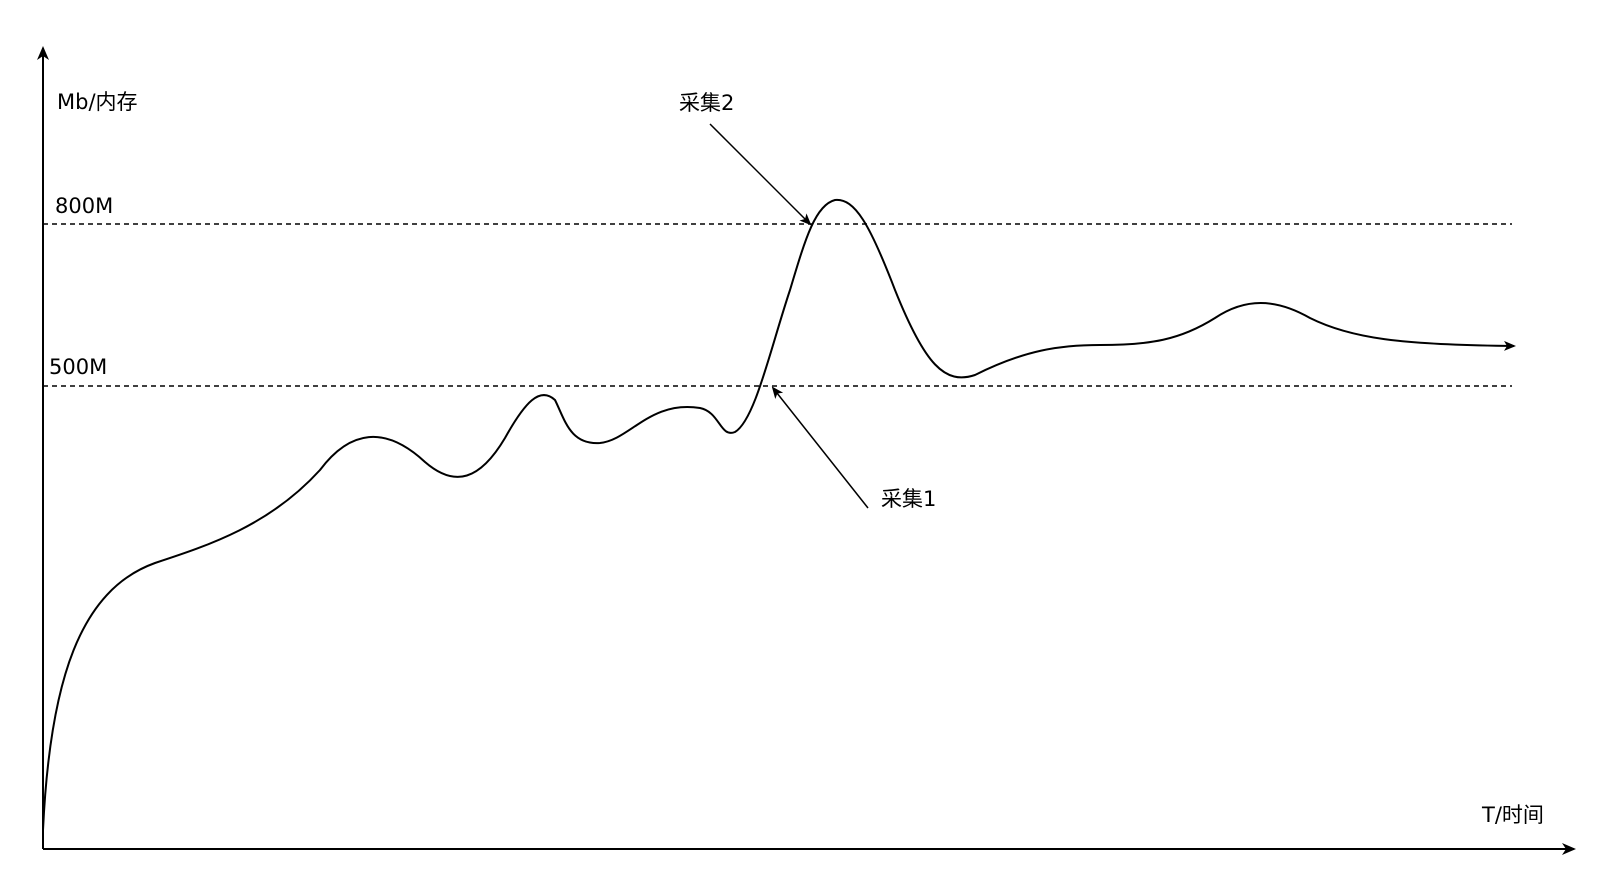 Image resolution: width=1608 pixels, height=888 pixels. Describe the element at coordinates (1512, 815) in the screenshot. I see `x-axis-label: T/时间` at that location.